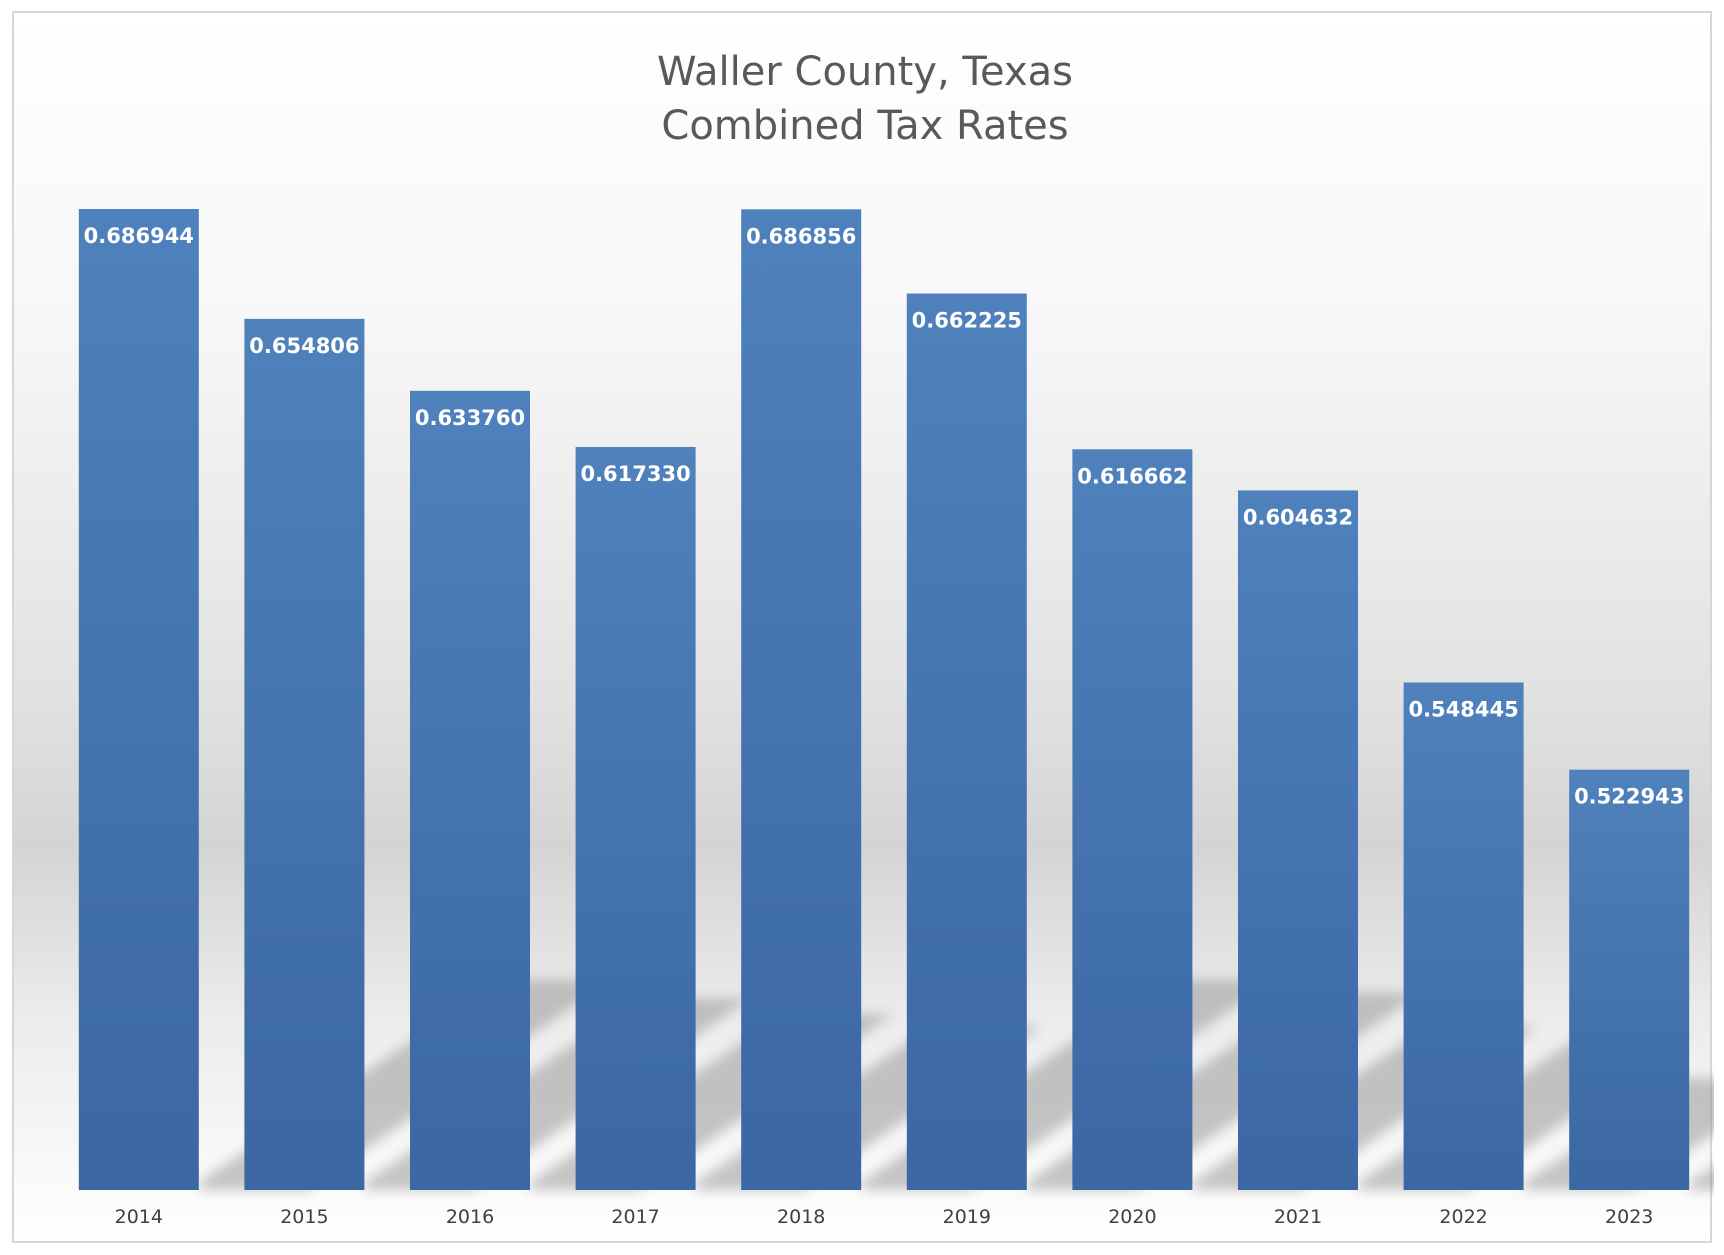 The height and width of the screenshot is (1255, 1724). What do you see at coordinates (1132, 476) in the screenshot?
I see `bar-value-label: 0.616662` at bounding box center [1132, 476].